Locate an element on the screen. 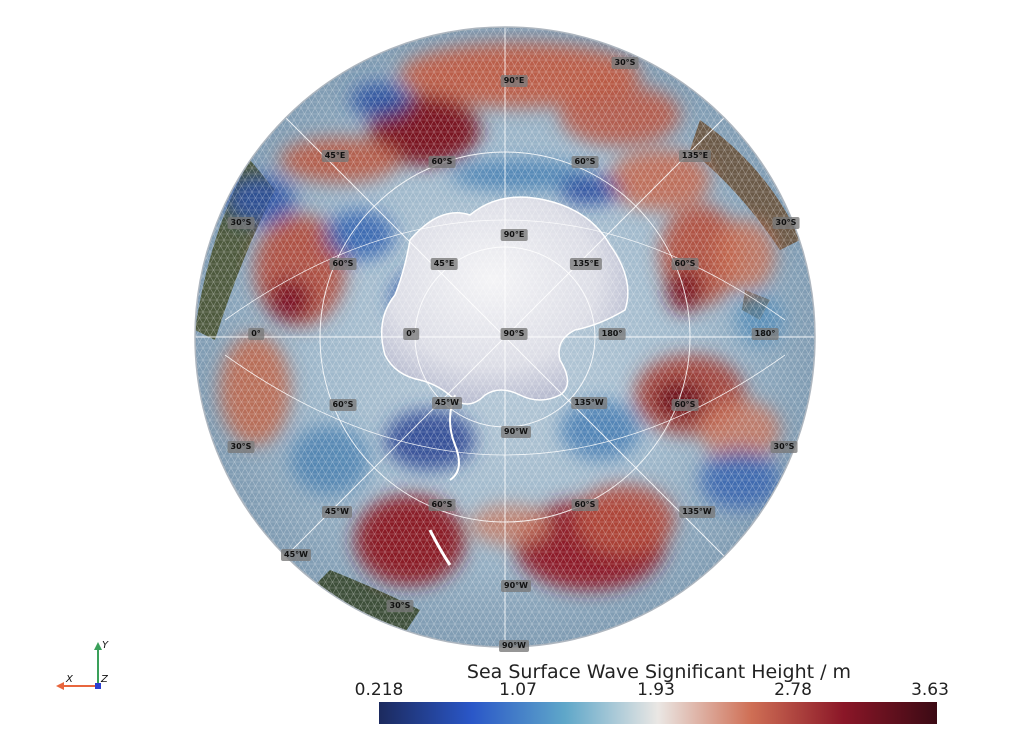  z-axis-marker is located at coordinates (98, 686).